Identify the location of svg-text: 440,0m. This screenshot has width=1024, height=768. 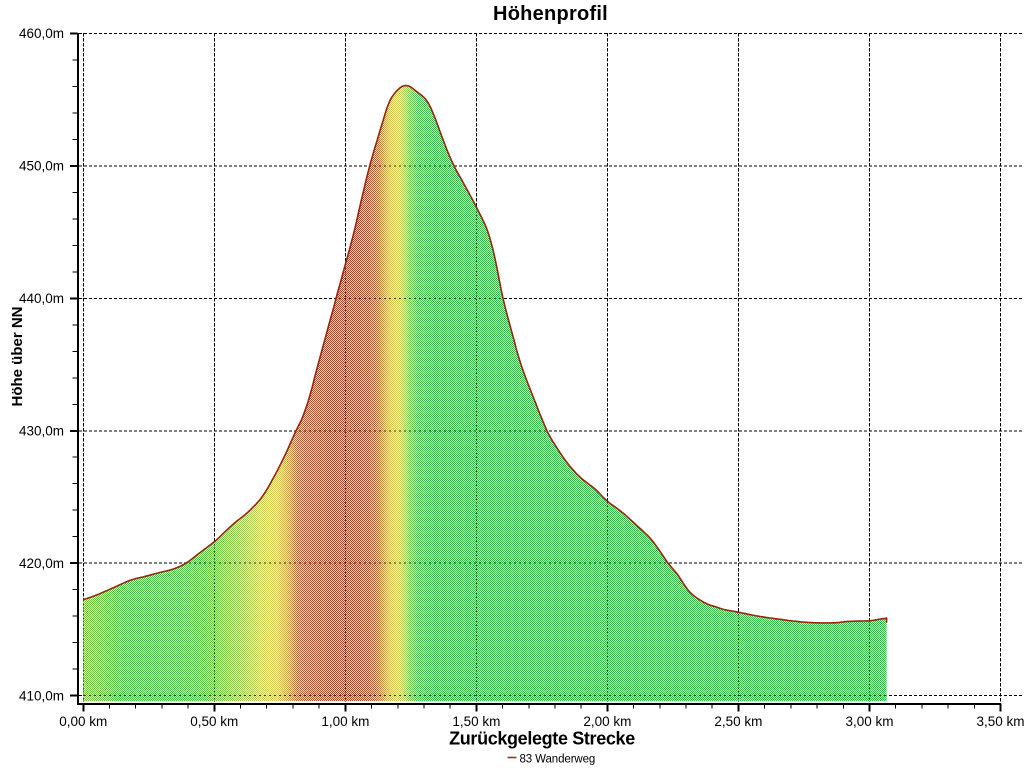
(41, 298).